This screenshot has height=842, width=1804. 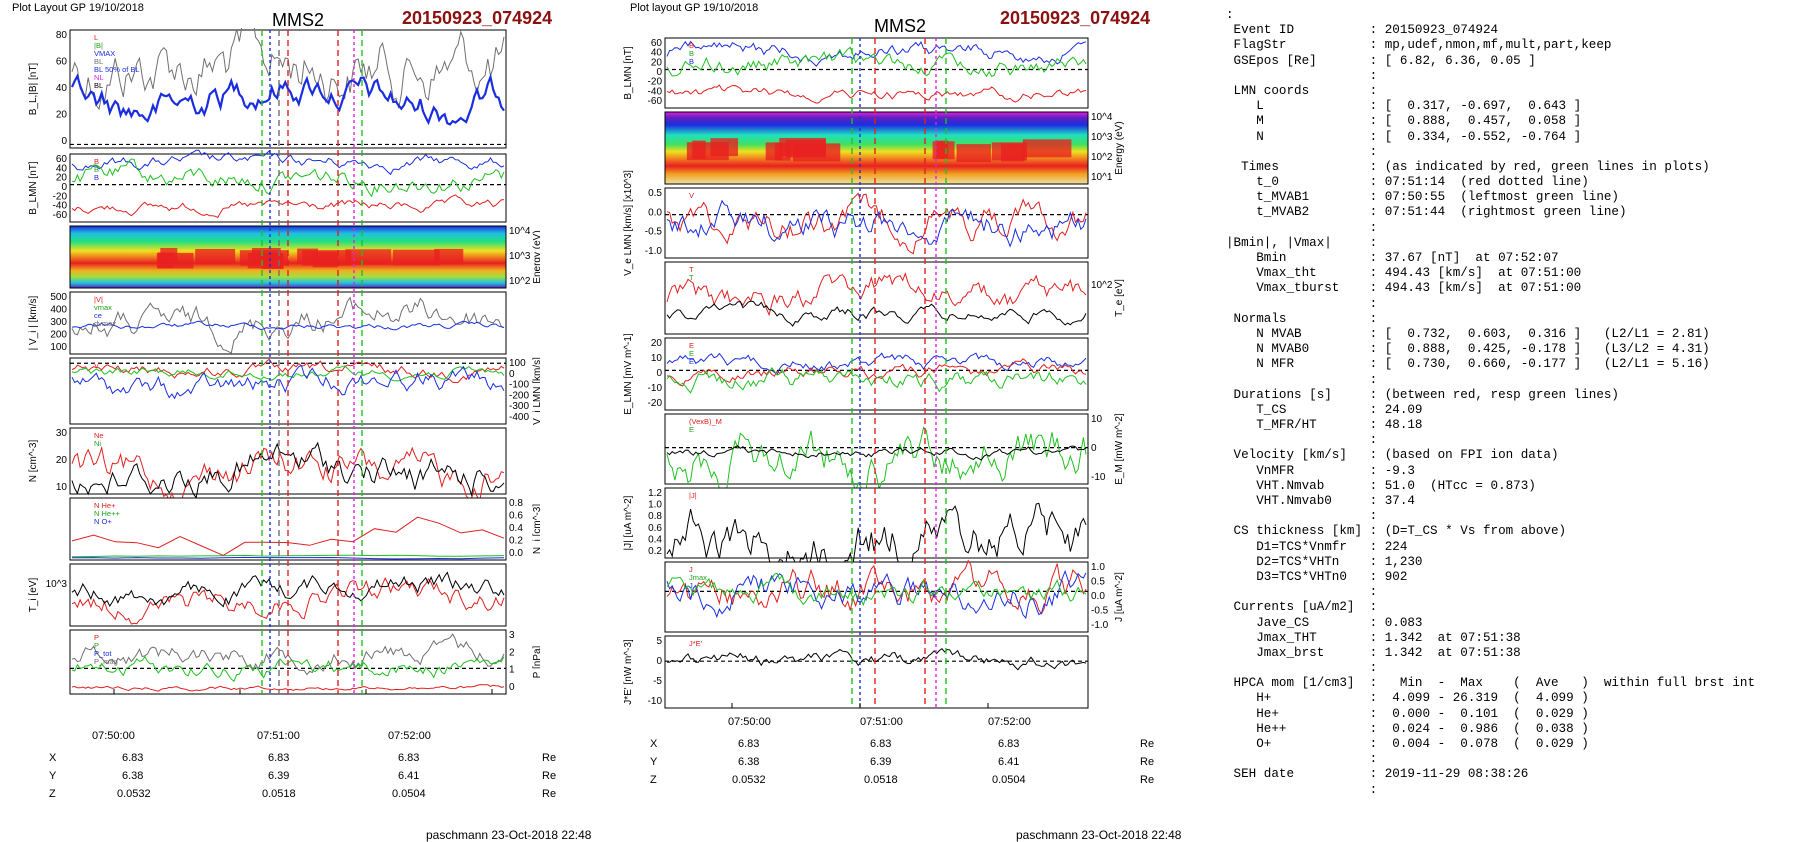 I want to click on y-tick-label: 0.5, so click(x=1098, y=582).